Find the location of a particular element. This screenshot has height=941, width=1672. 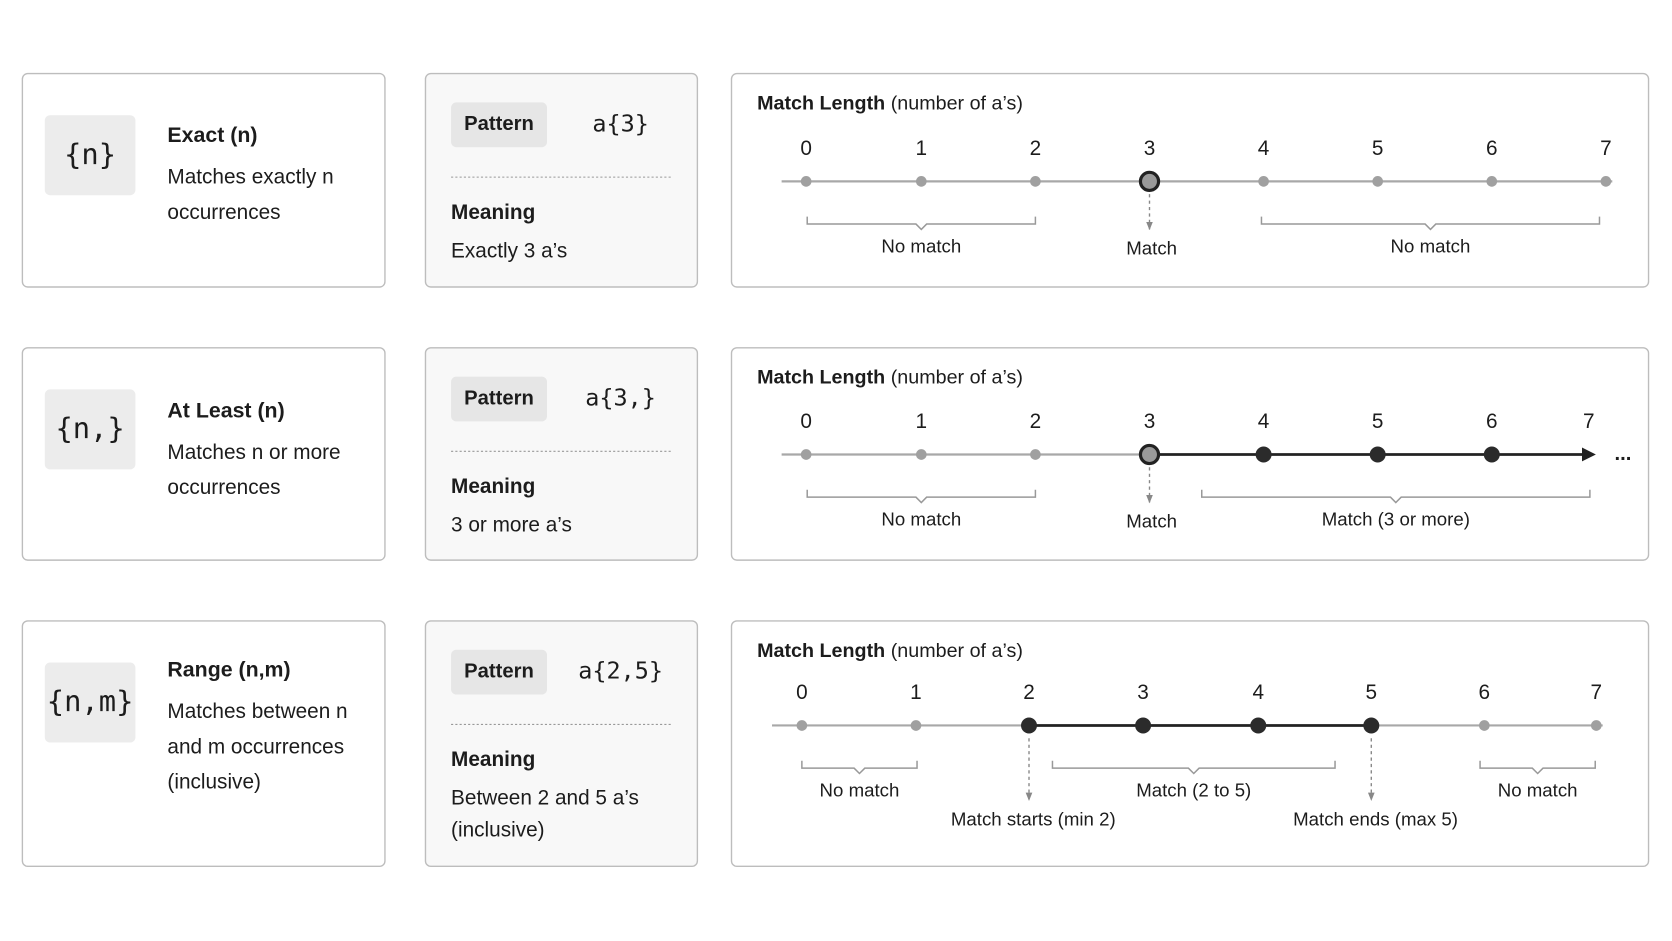

meaning: Between 2 and 5 a’s is located at coordinates (545, 798).